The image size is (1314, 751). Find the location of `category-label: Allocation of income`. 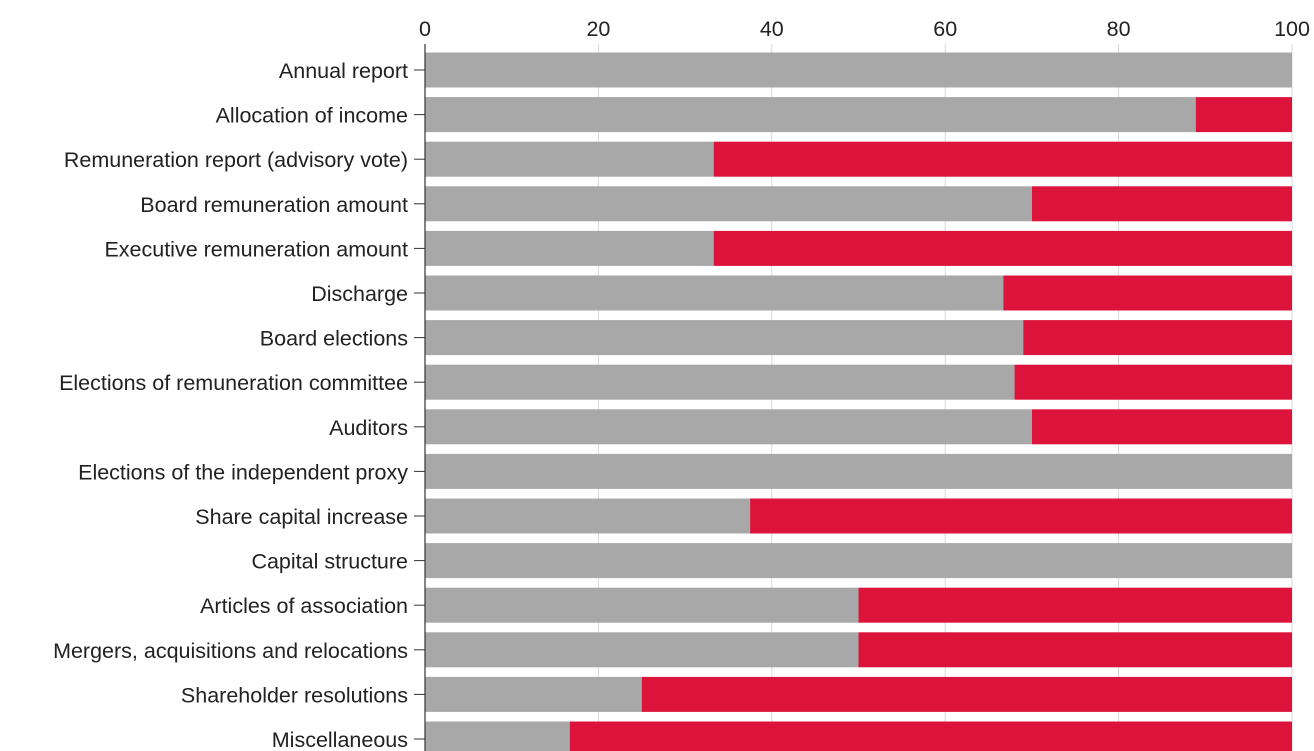

category-label: Allocation of income is located at coordinates (312, 116).